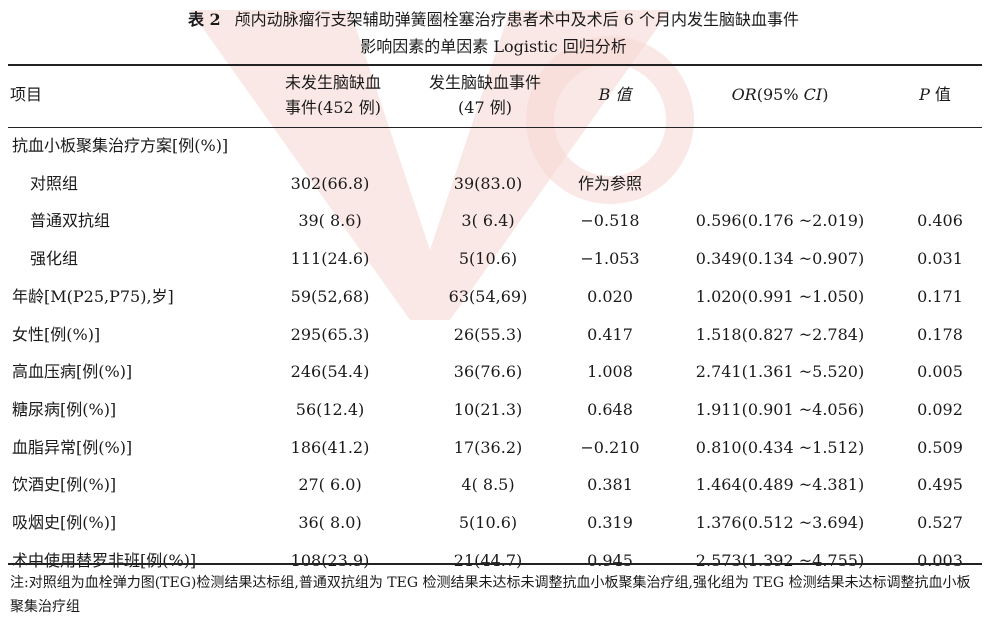  I want to click on header-nonevent-line1: 未发生脑缺血, so click(332, 82).